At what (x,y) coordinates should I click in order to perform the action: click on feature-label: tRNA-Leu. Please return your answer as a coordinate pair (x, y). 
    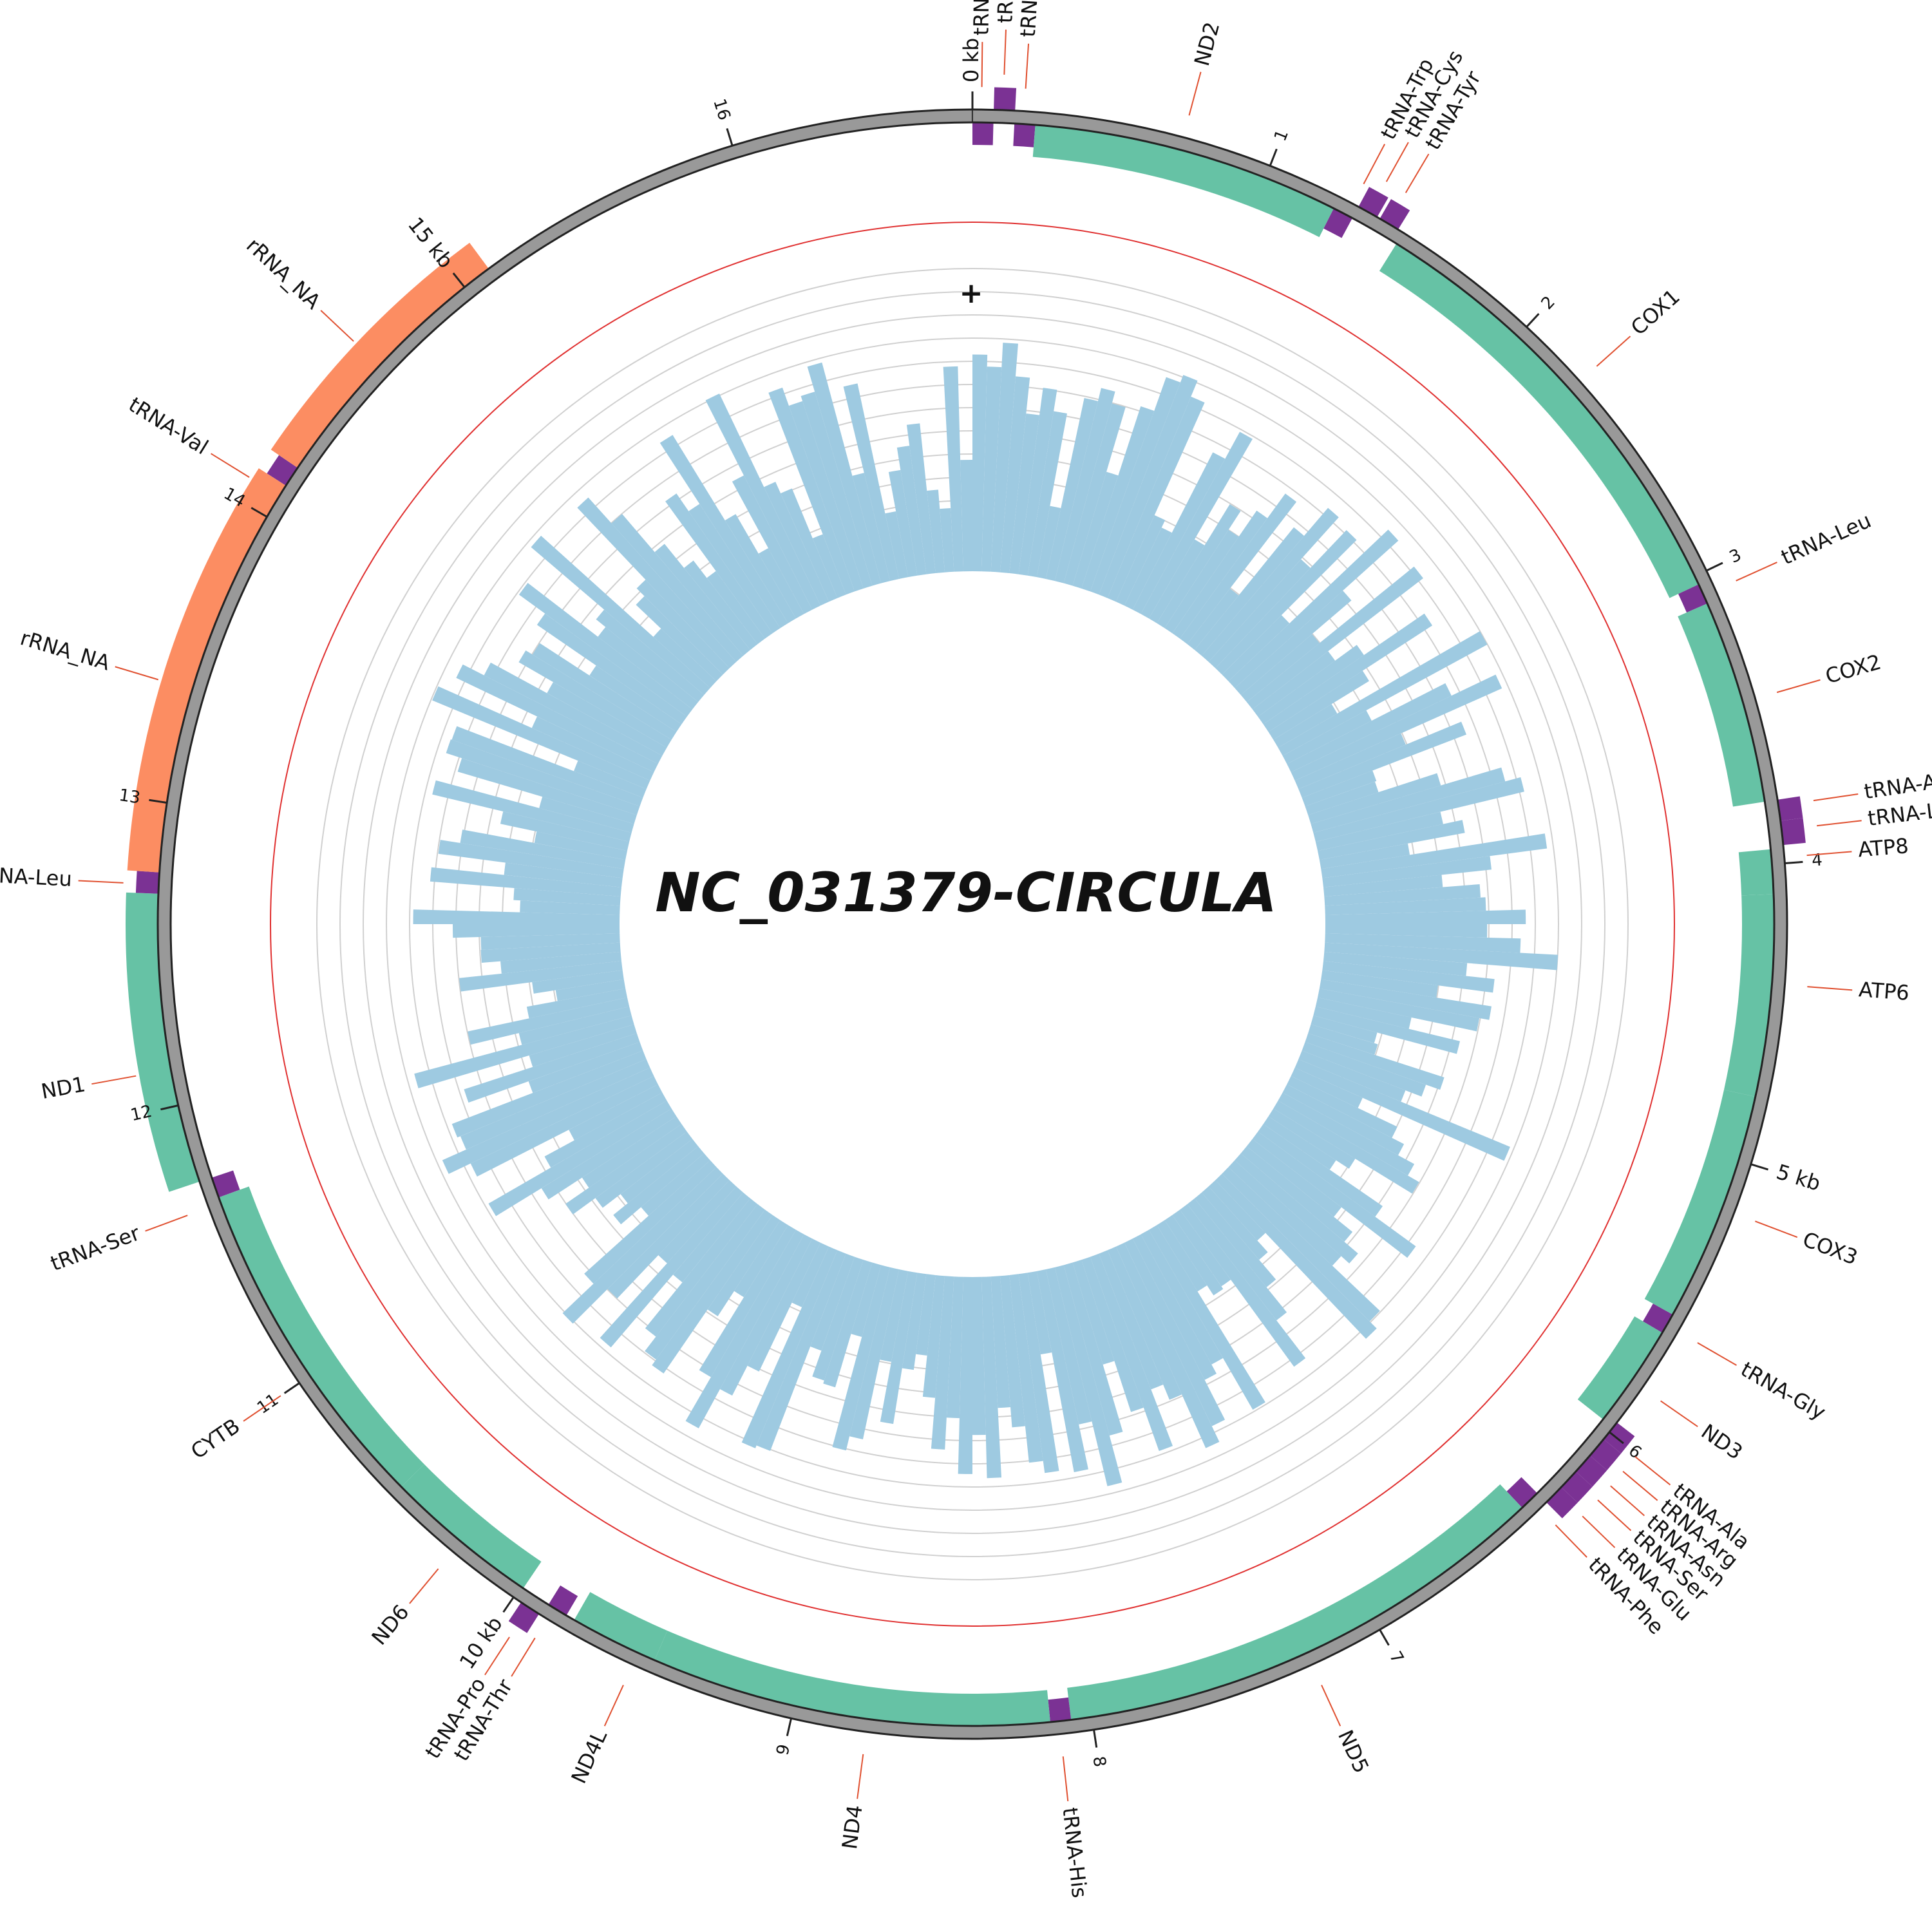
    Looking at the image, I should click on (36, 877).